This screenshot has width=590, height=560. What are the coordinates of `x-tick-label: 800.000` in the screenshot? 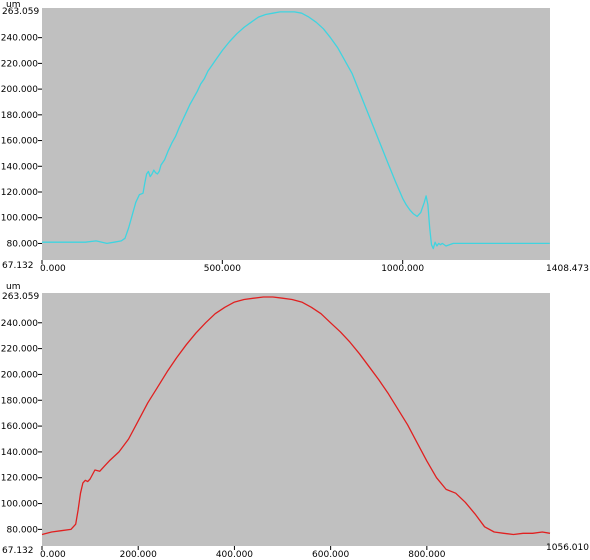 It's located at (426, 555).